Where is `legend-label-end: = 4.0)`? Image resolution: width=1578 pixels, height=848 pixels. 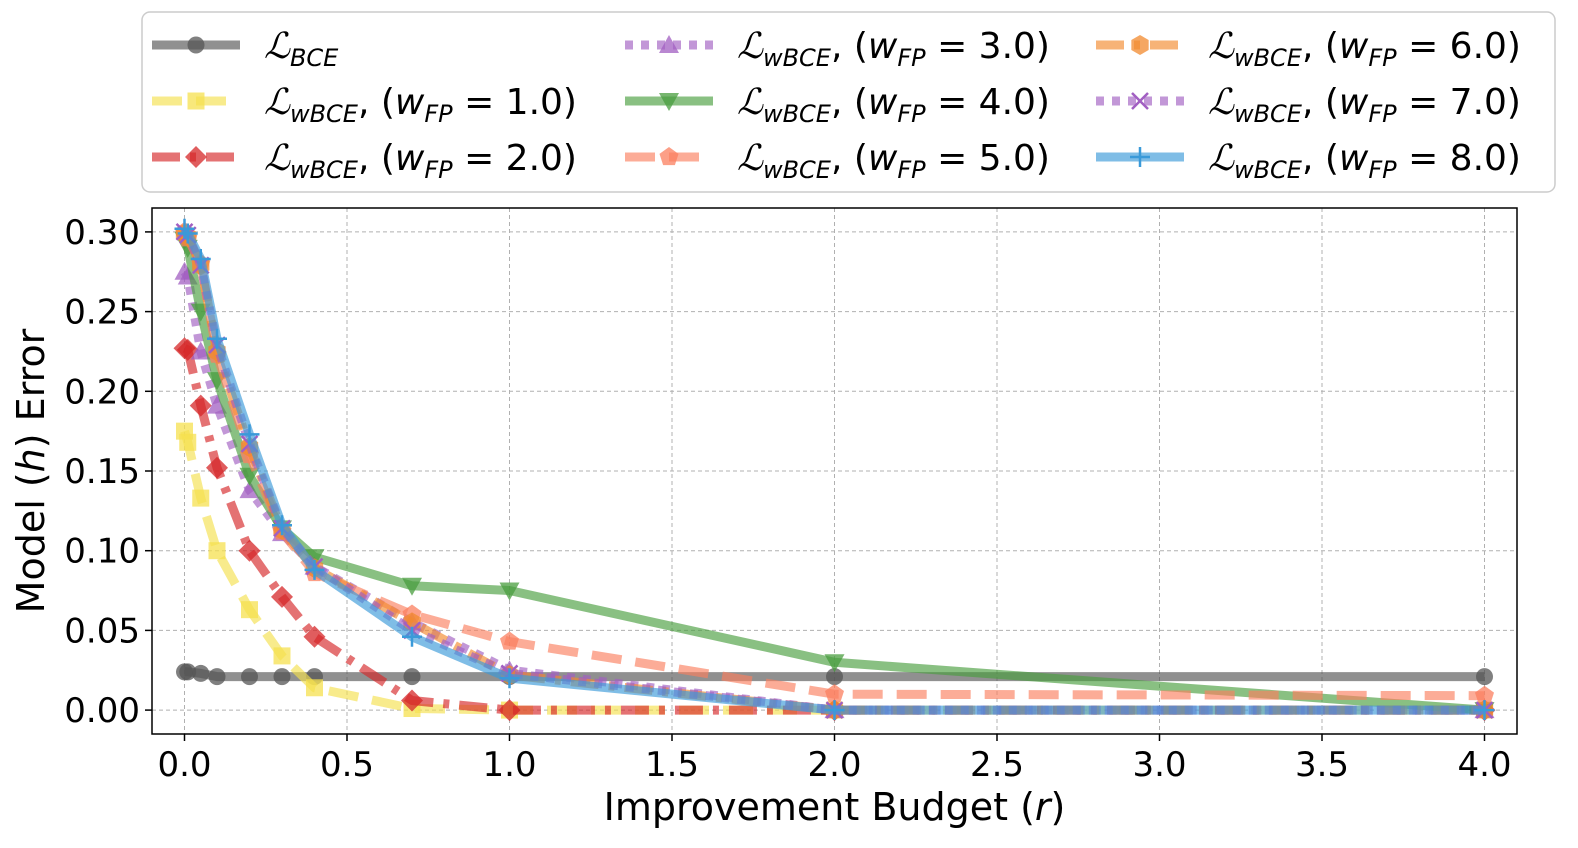 legend-label-end: = 4.0) is located at coordinates (988, 102).